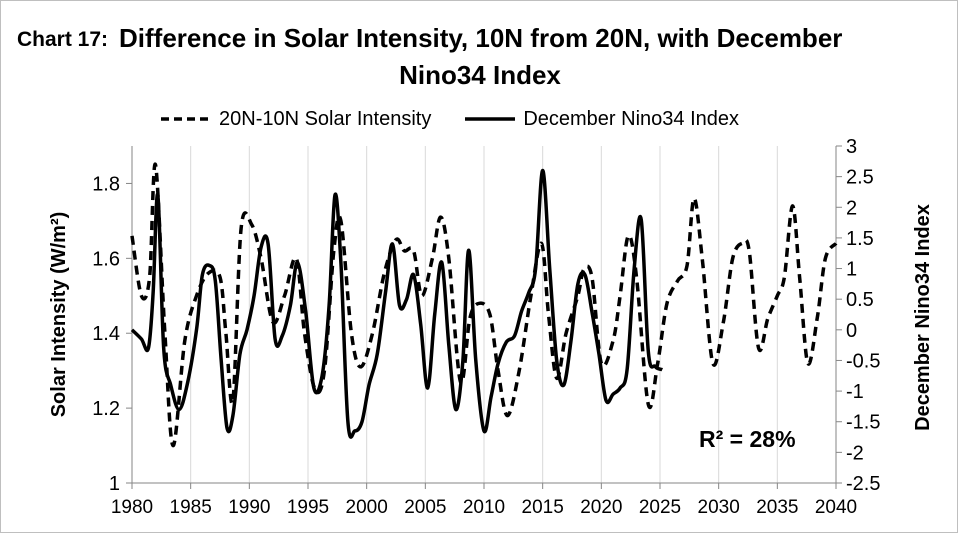 The width and height of the screenshot is (958, 533). Describe the element at coordinates (631, 118) in the screenshot. I see `legend-label-nino: December Nino34 Index` at that location.